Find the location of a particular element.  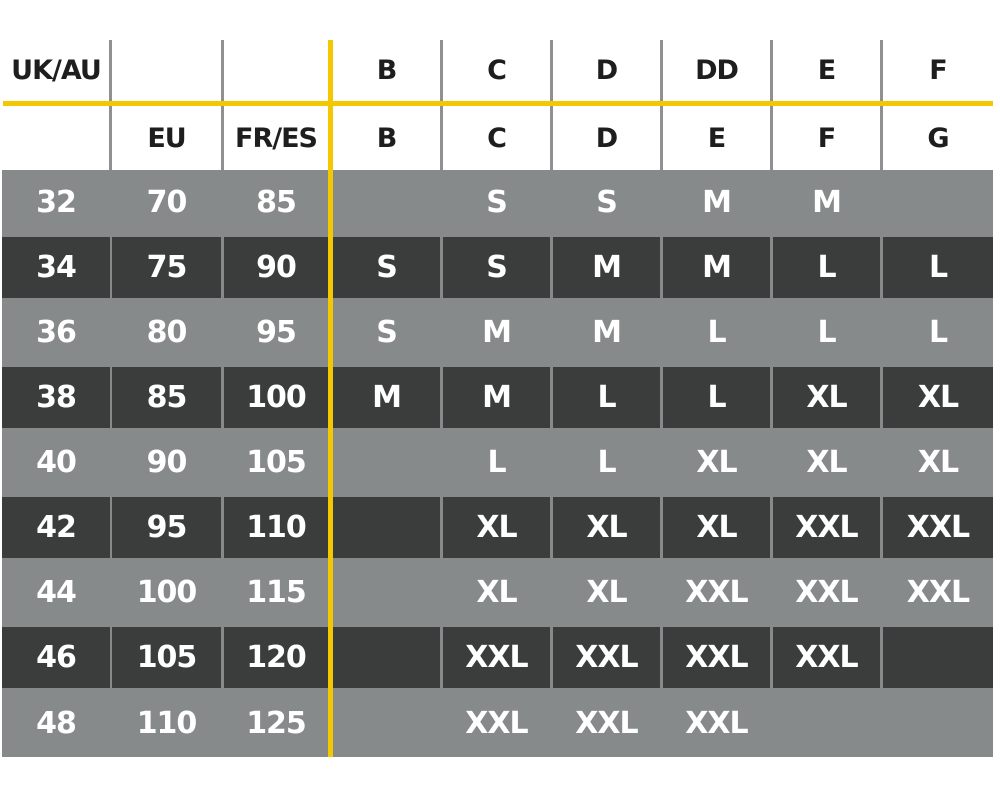

header-row-1-cell: DD is located at coordinates (717, 70).